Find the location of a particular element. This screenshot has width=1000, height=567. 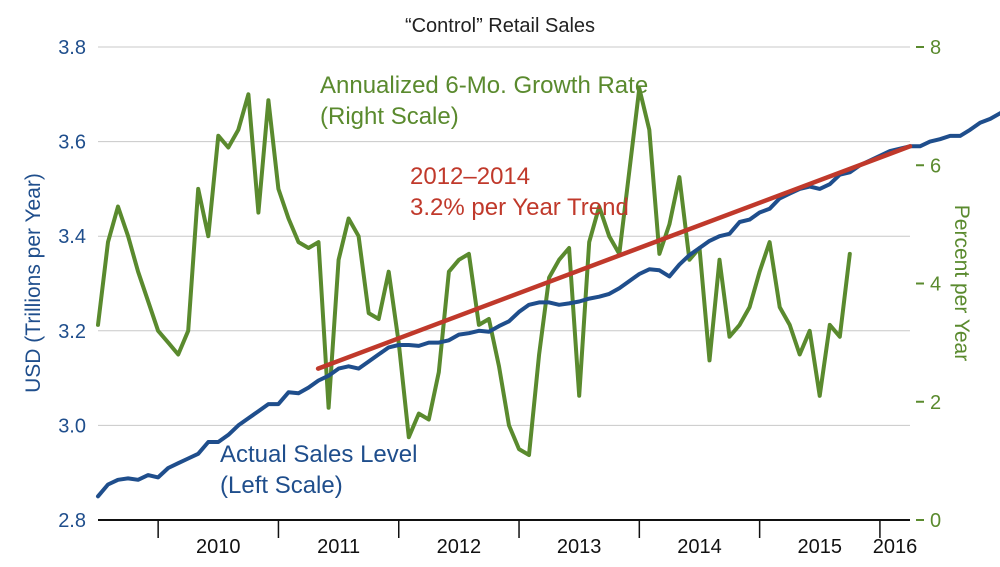

right-tick-label: 2 is located at coordinates (935, 403).